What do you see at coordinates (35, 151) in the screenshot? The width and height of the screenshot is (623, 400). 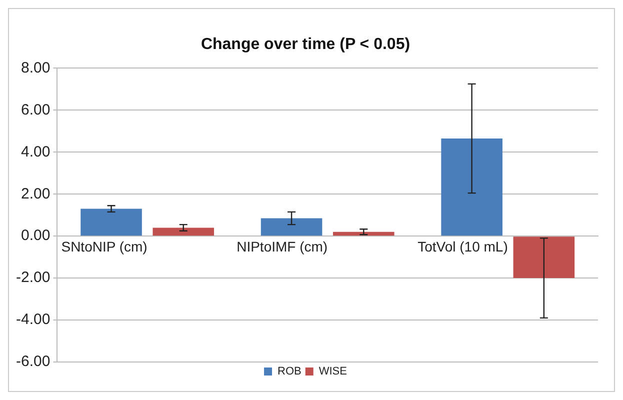 I see `y-tick-label: 4.00` at bounding box center [35, 151].